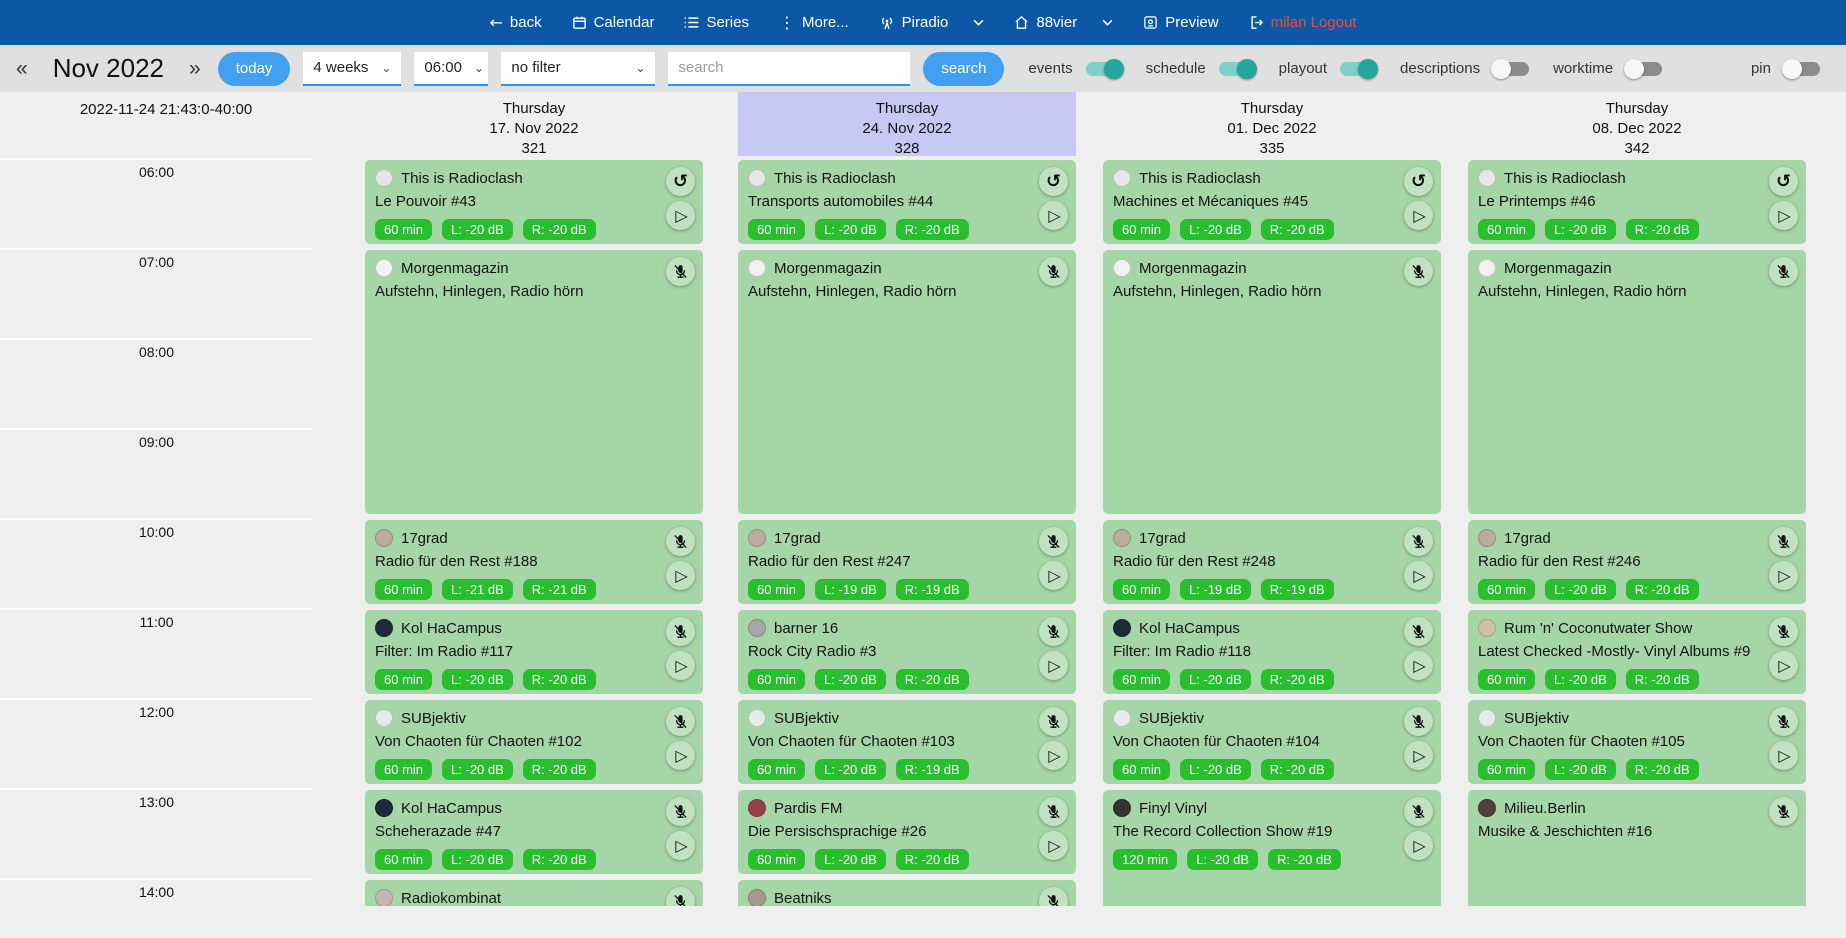 The image size is (1846, 938). I want to click on search-button: search, so click(964, 68).